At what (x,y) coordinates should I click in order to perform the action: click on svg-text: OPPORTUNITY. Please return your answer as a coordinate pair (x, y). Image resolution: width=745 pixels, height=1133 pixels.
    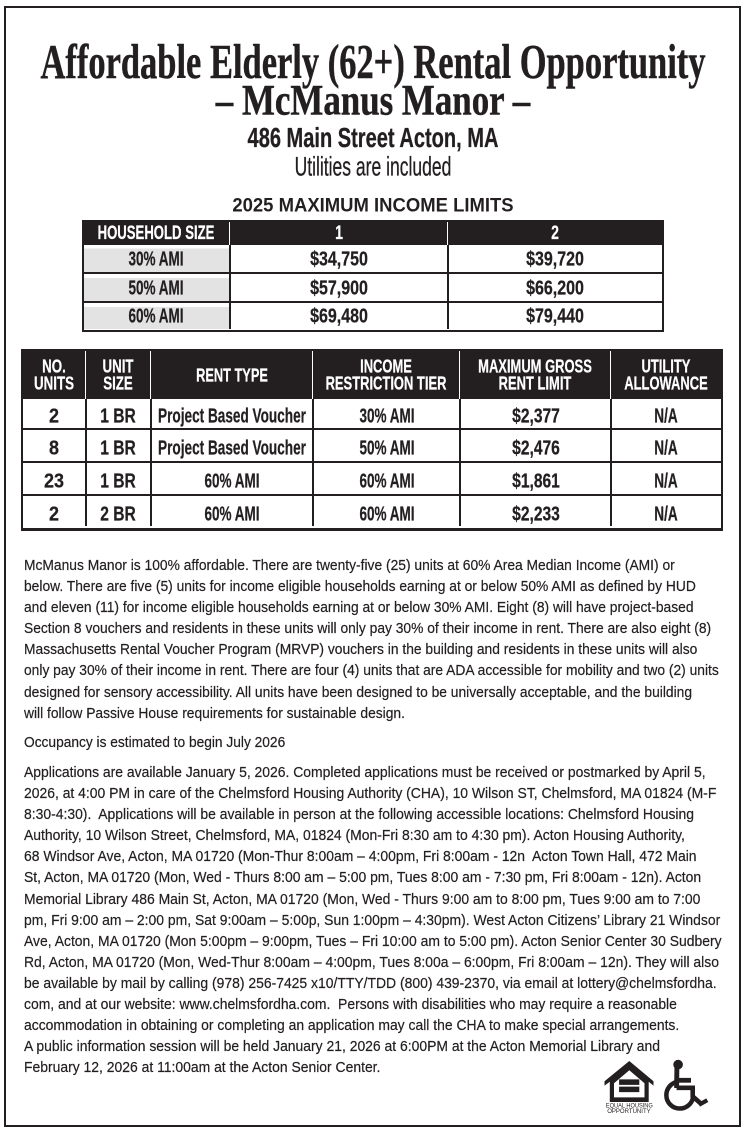
    Looking at the image, I should click on (629, 1111).